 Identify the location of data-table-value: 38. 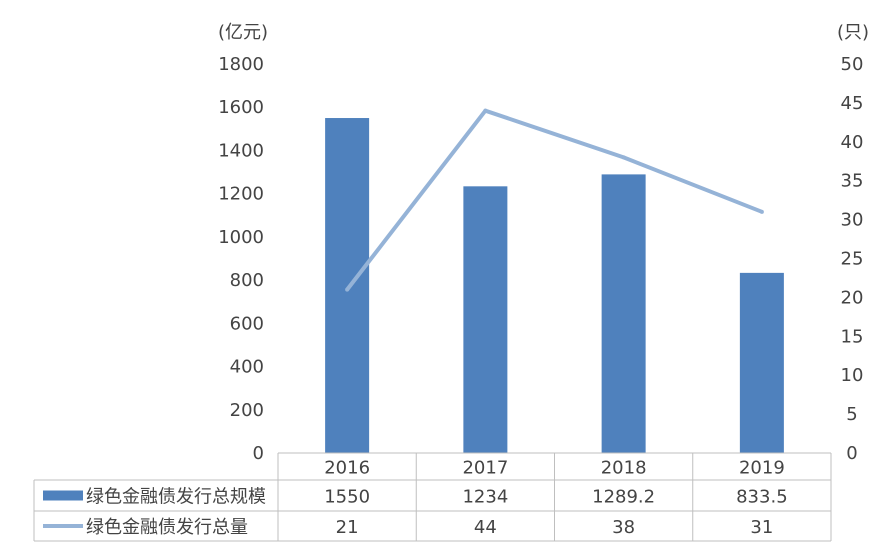
(623, 527).